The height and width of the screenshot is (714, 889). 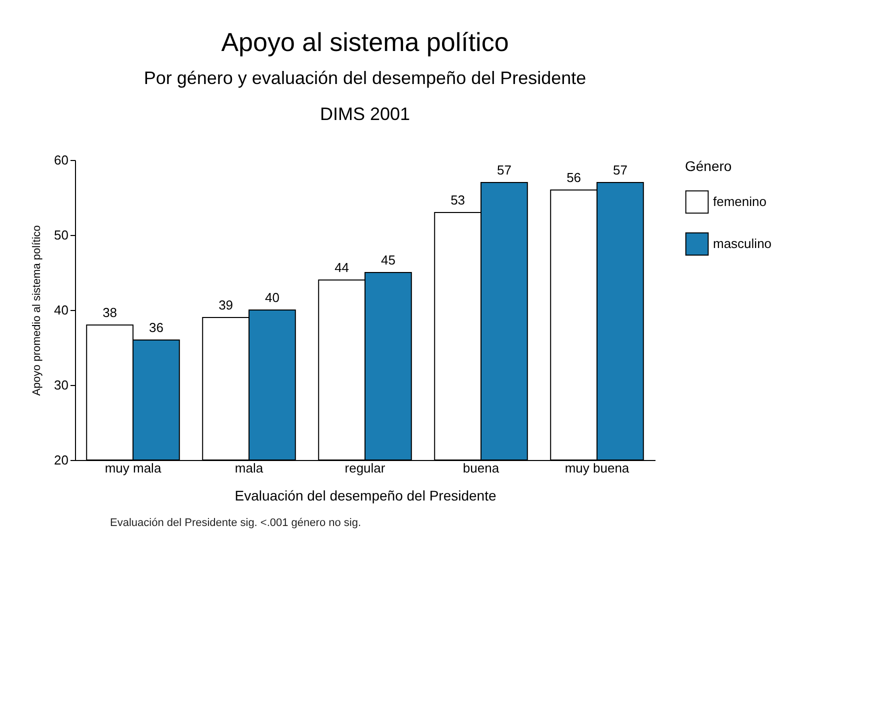 What do you see at coordinates (365, 96) in the screenshot?
I see `chart-subtitle: Por género y evaluación del desempeño del Presidente DIMS 2001` at bounding box center [365, 96].